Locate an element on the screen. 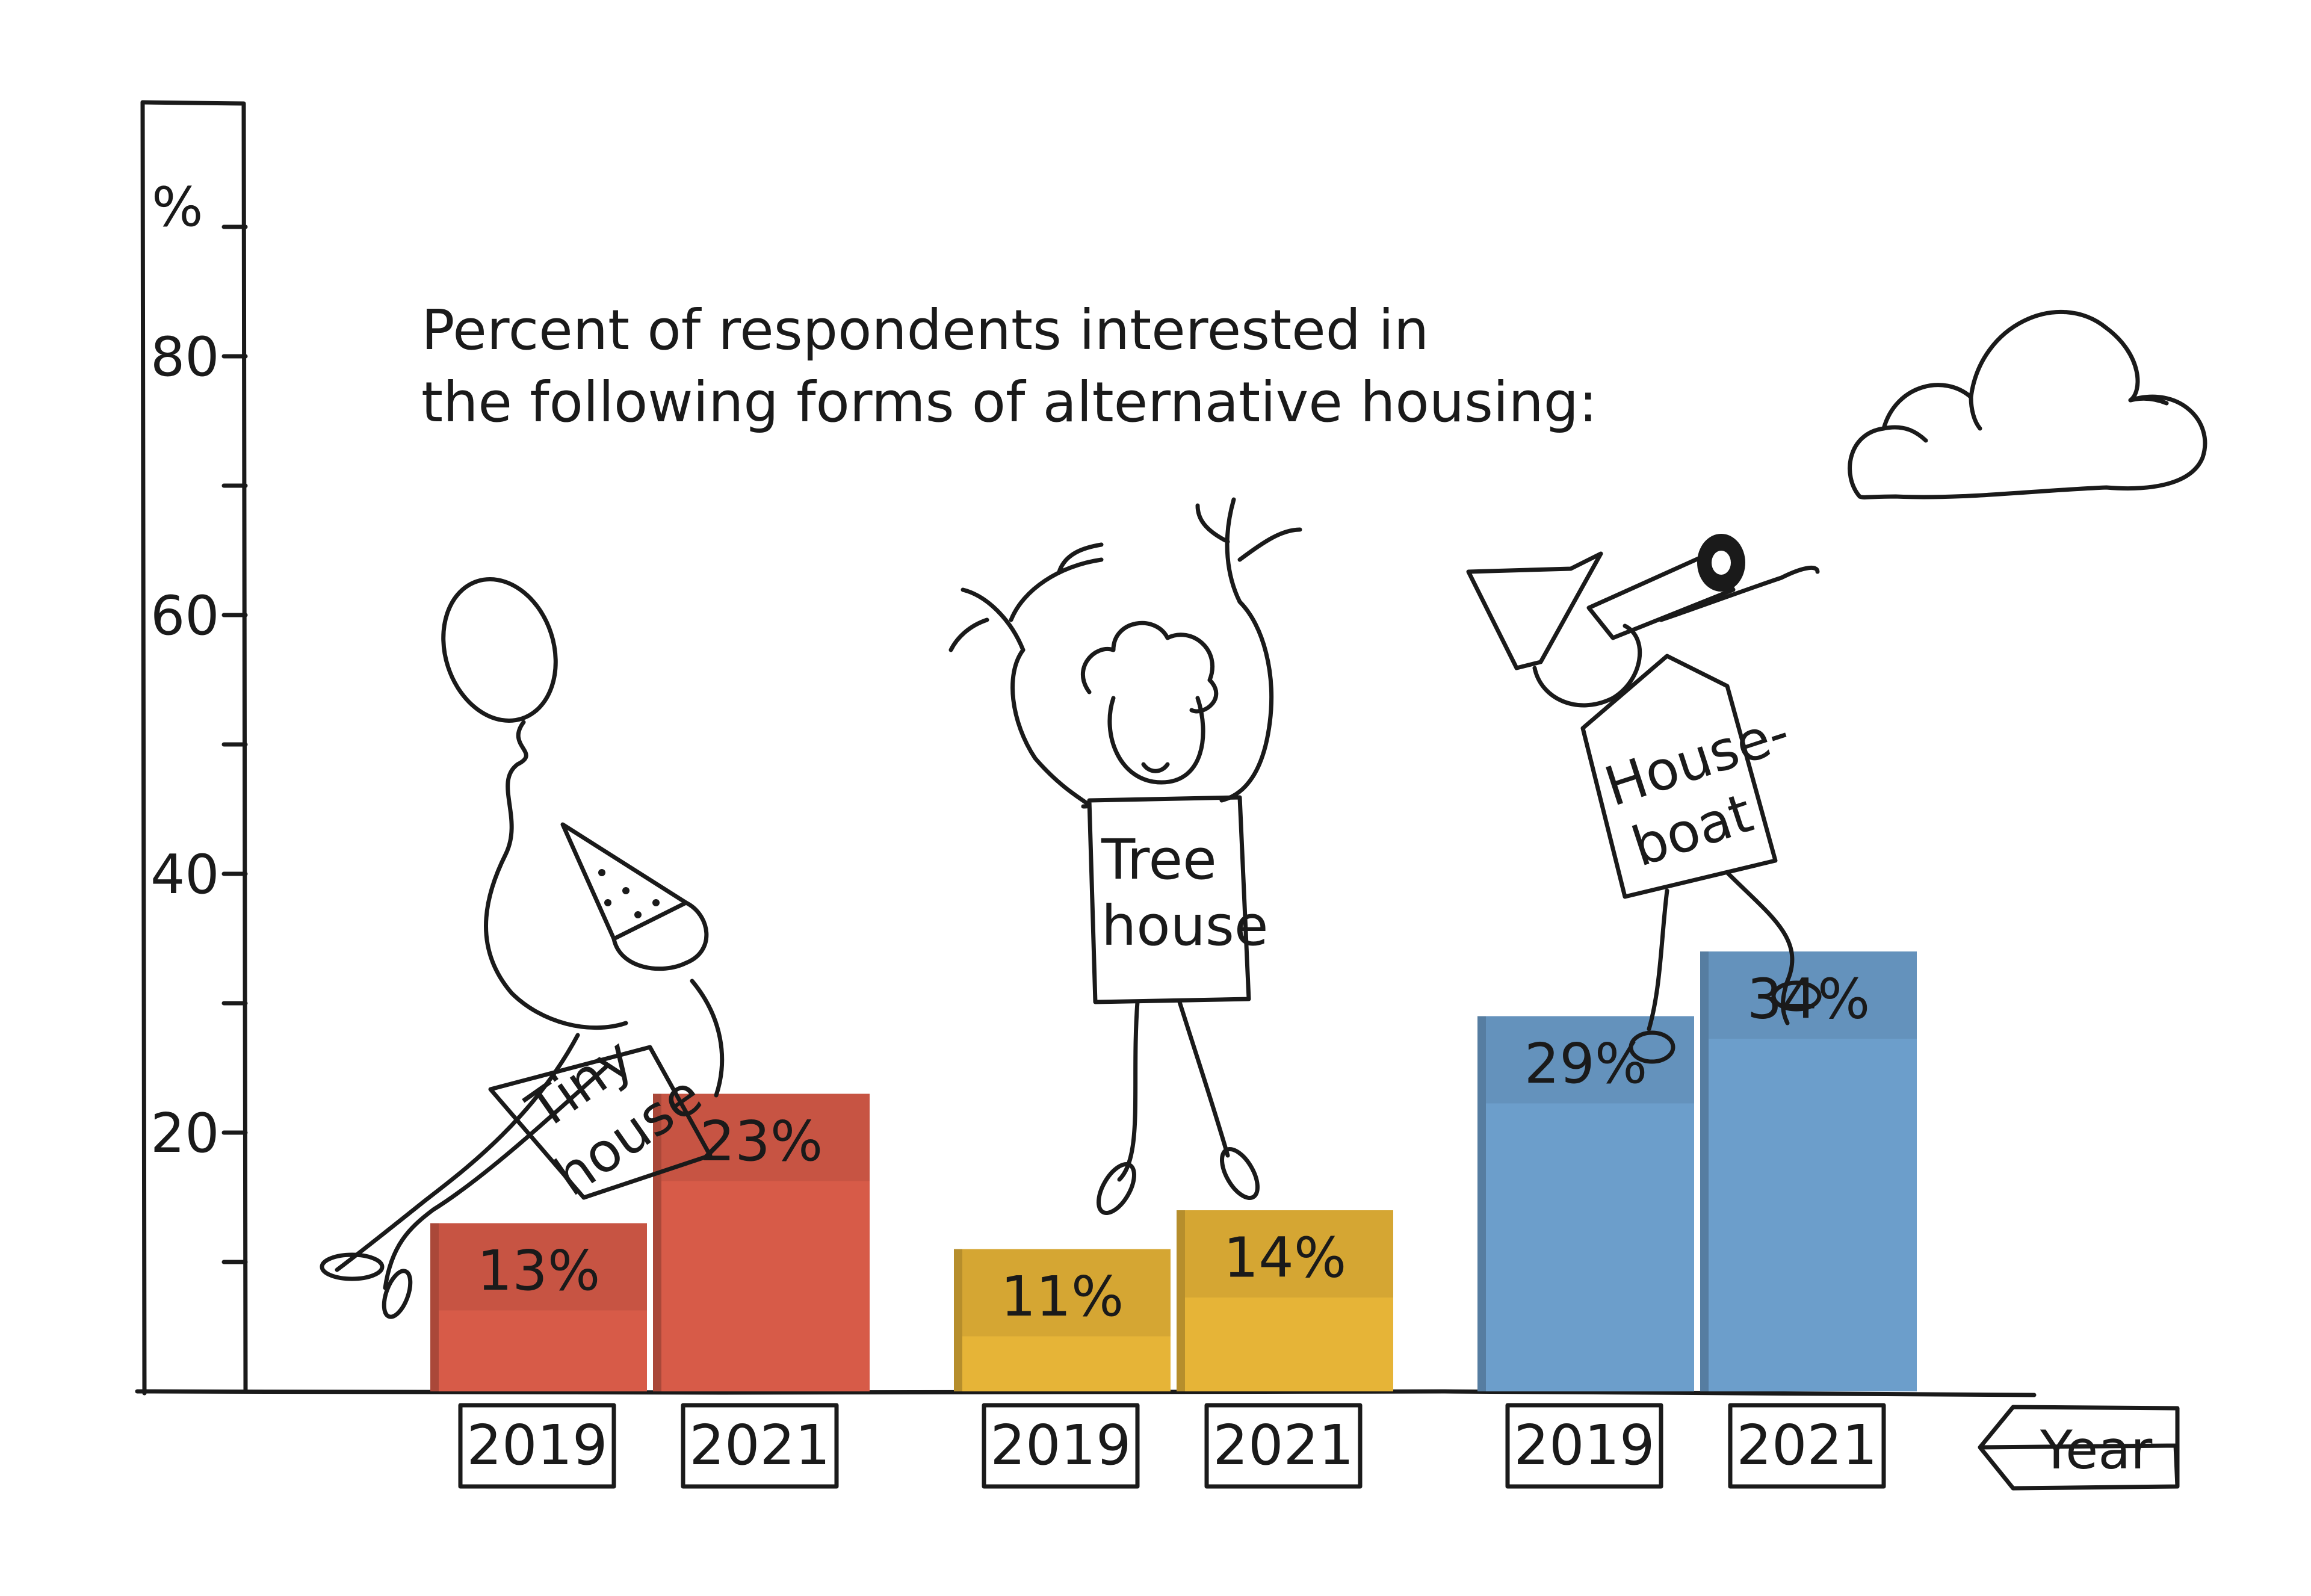 This screenshot has width=2311, height=1596. sailor-hat-icon is located at coordinates (1534, 610).